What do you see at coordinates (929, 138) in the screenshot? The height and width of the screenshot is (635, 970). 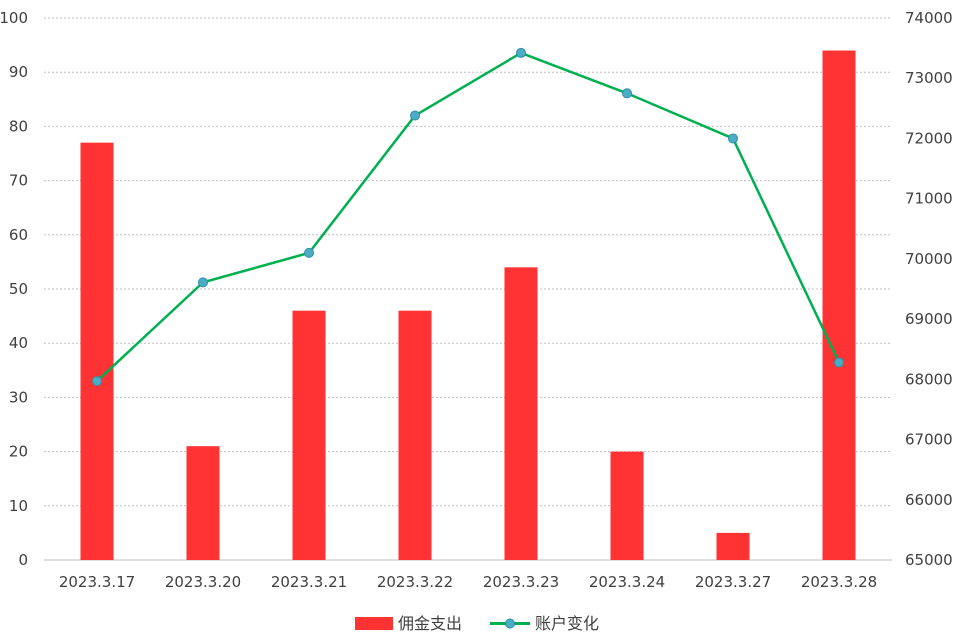 I see `right-tick-label: 72000` at bounding box center [929, 138].